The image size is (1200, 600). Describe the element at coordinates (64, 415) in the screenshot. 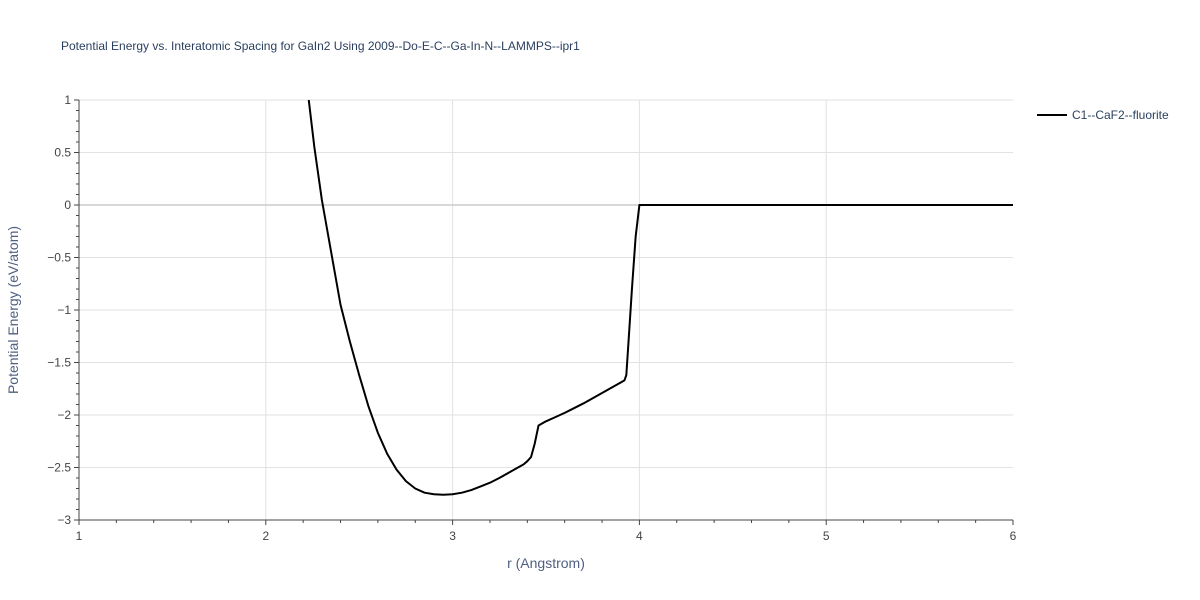

I see `y-tick-label: −2` at that location.